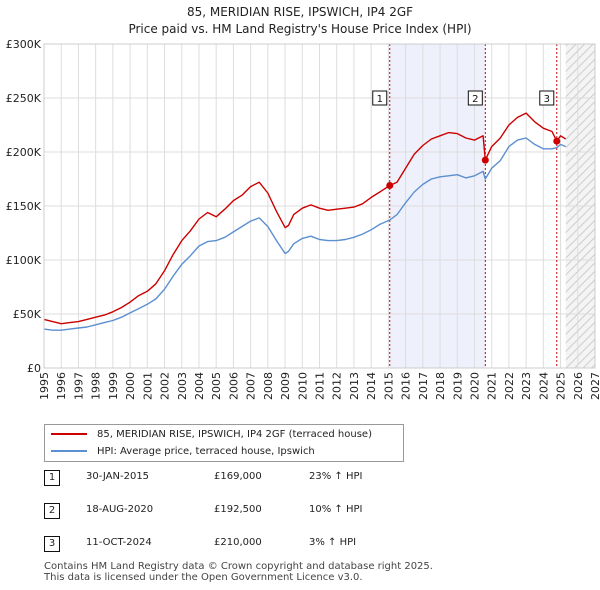 Image resolution: width=600 pixels, height=590 pixels. Describe the element at coordinates (24, 206) in the screenshot. I see `y-tick-label: £150K` at that location.